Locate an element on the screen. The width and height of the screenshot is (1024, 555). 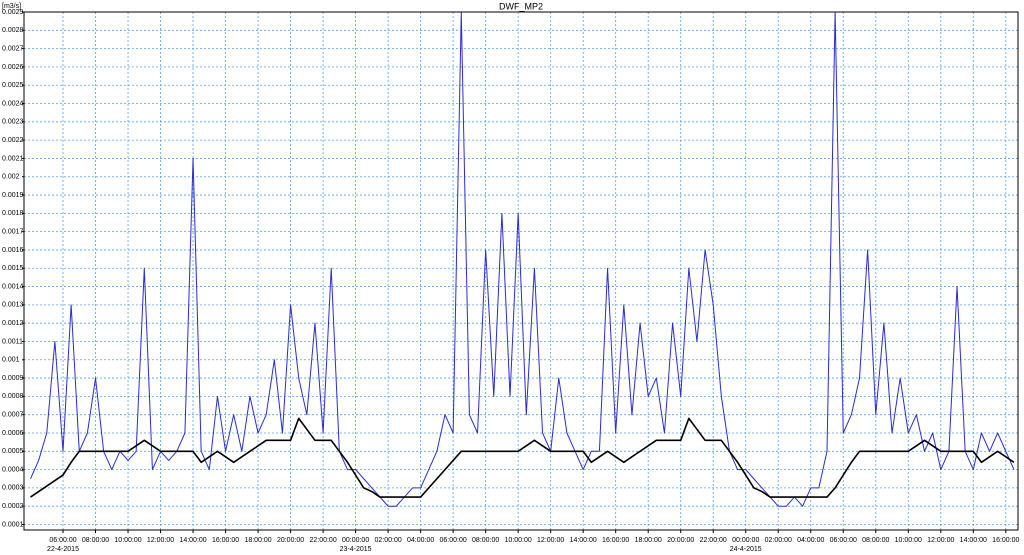
y-tick-label: 0.0027 is located at coordinates (13, 48).